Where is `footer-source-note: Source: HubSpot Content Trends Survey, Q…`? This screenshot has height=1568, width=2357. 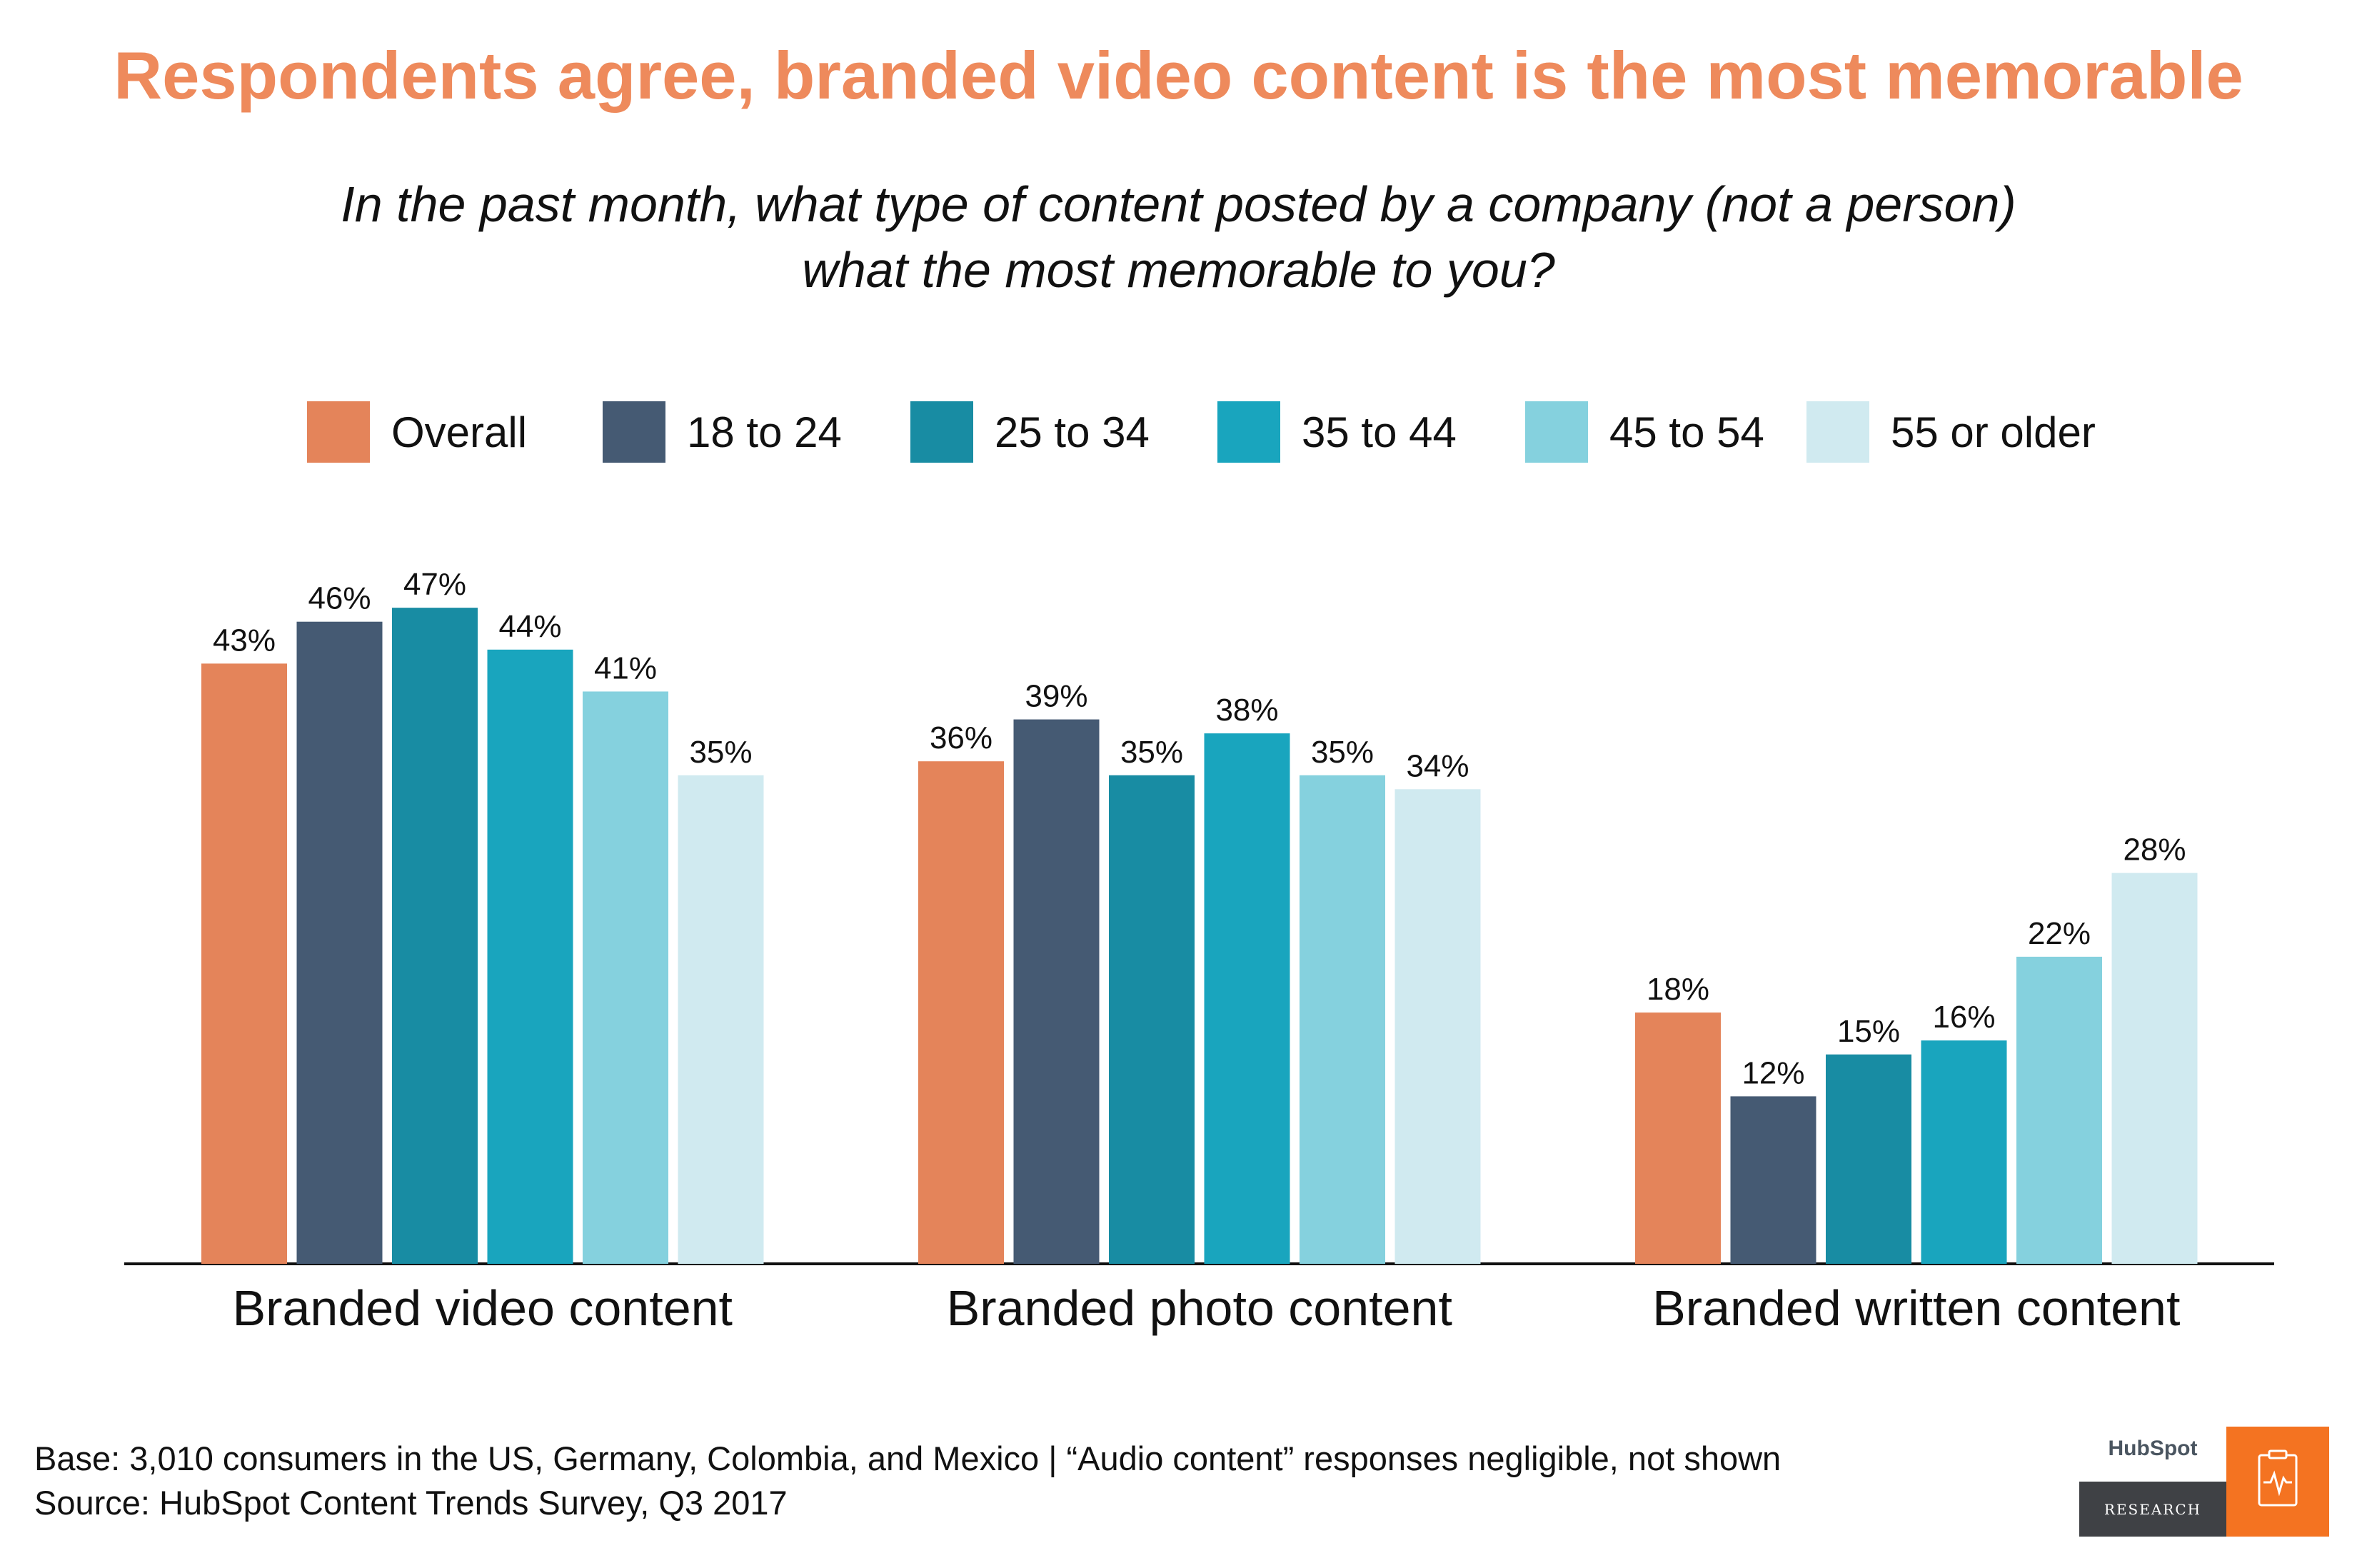
footer-source-note: Source: HubSpot Content Trends Survey, Q… is located at coordinates (411, 1503).